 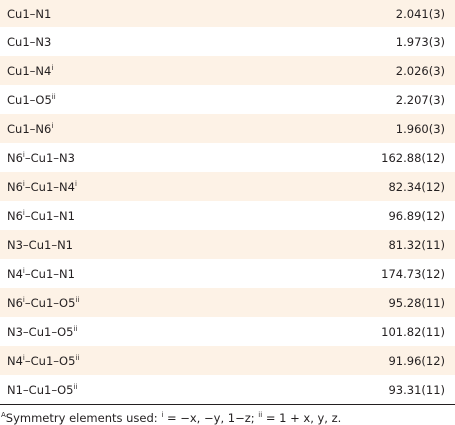 I want to click on bond-label: N4i–Cu1–O5ii, so click(x=43, y=361).